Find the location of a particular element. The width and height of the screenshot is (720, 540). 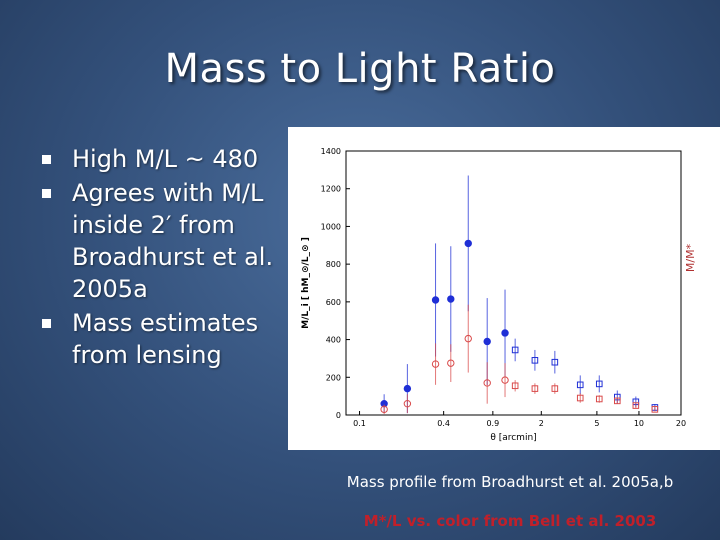

y-axis-label: M/L_i [ hM_⊙/L_⊙ ] is located at coordinates (306, 283).